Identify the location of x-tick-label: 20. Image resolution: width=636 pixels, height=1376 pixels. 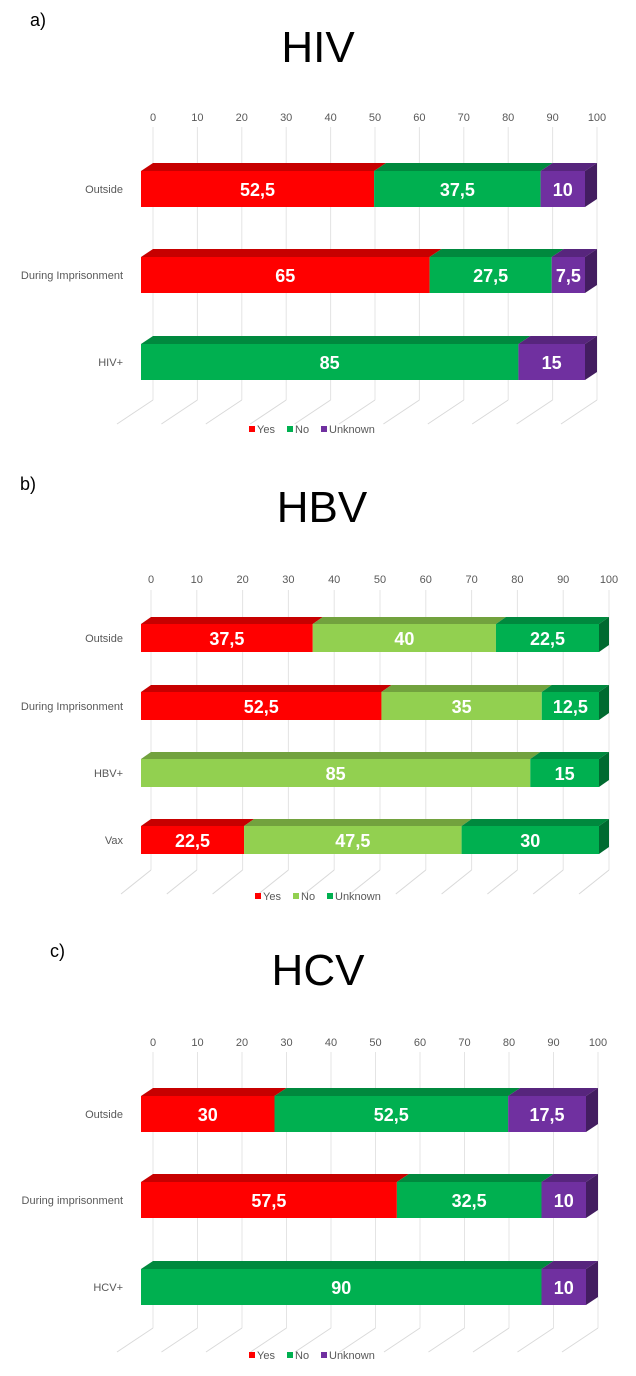
(242, 580).